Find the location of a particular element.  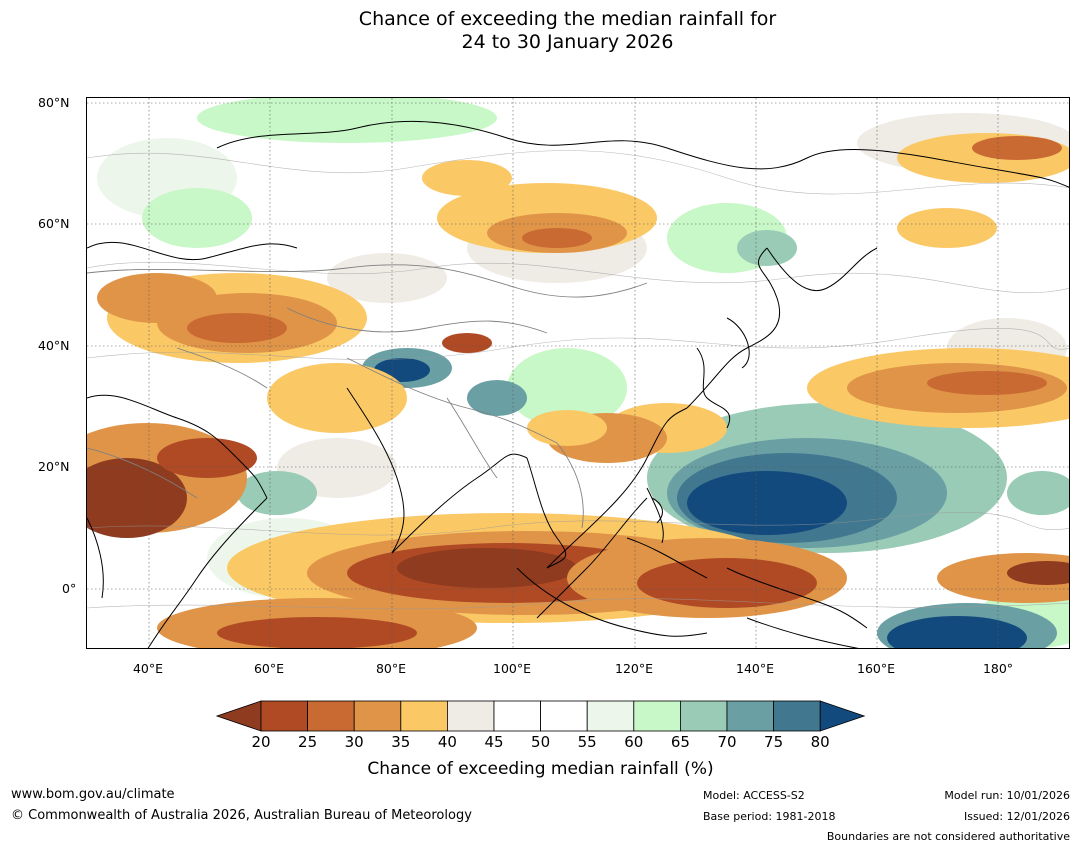

colorbar-arrow-low is located at coordinates (239, 716).